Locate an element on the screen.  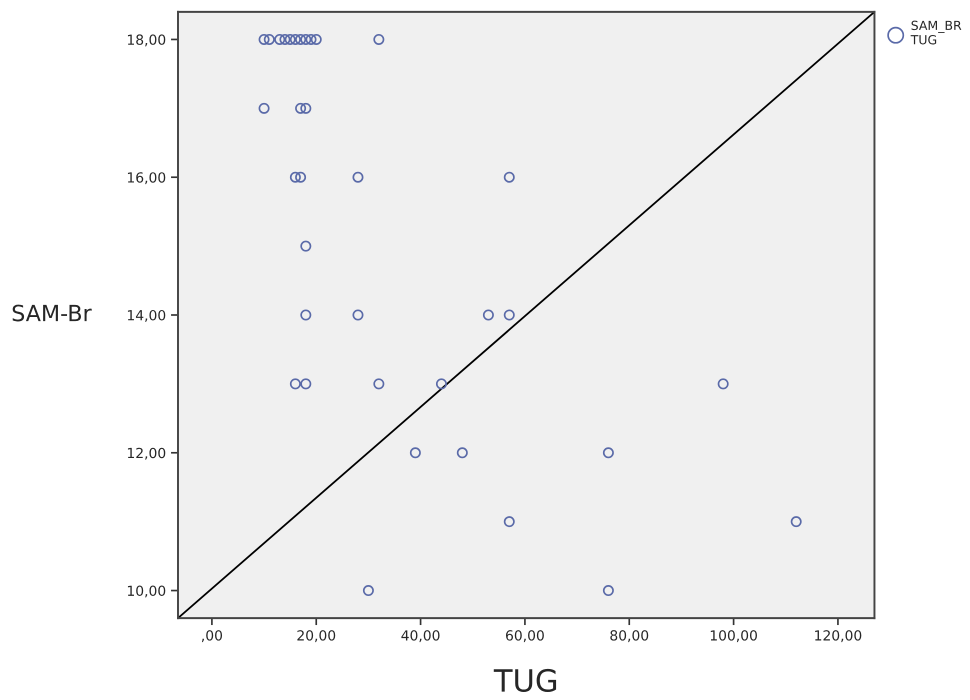
x-tick-label: 20,00 is located at coordinates (316, 636).